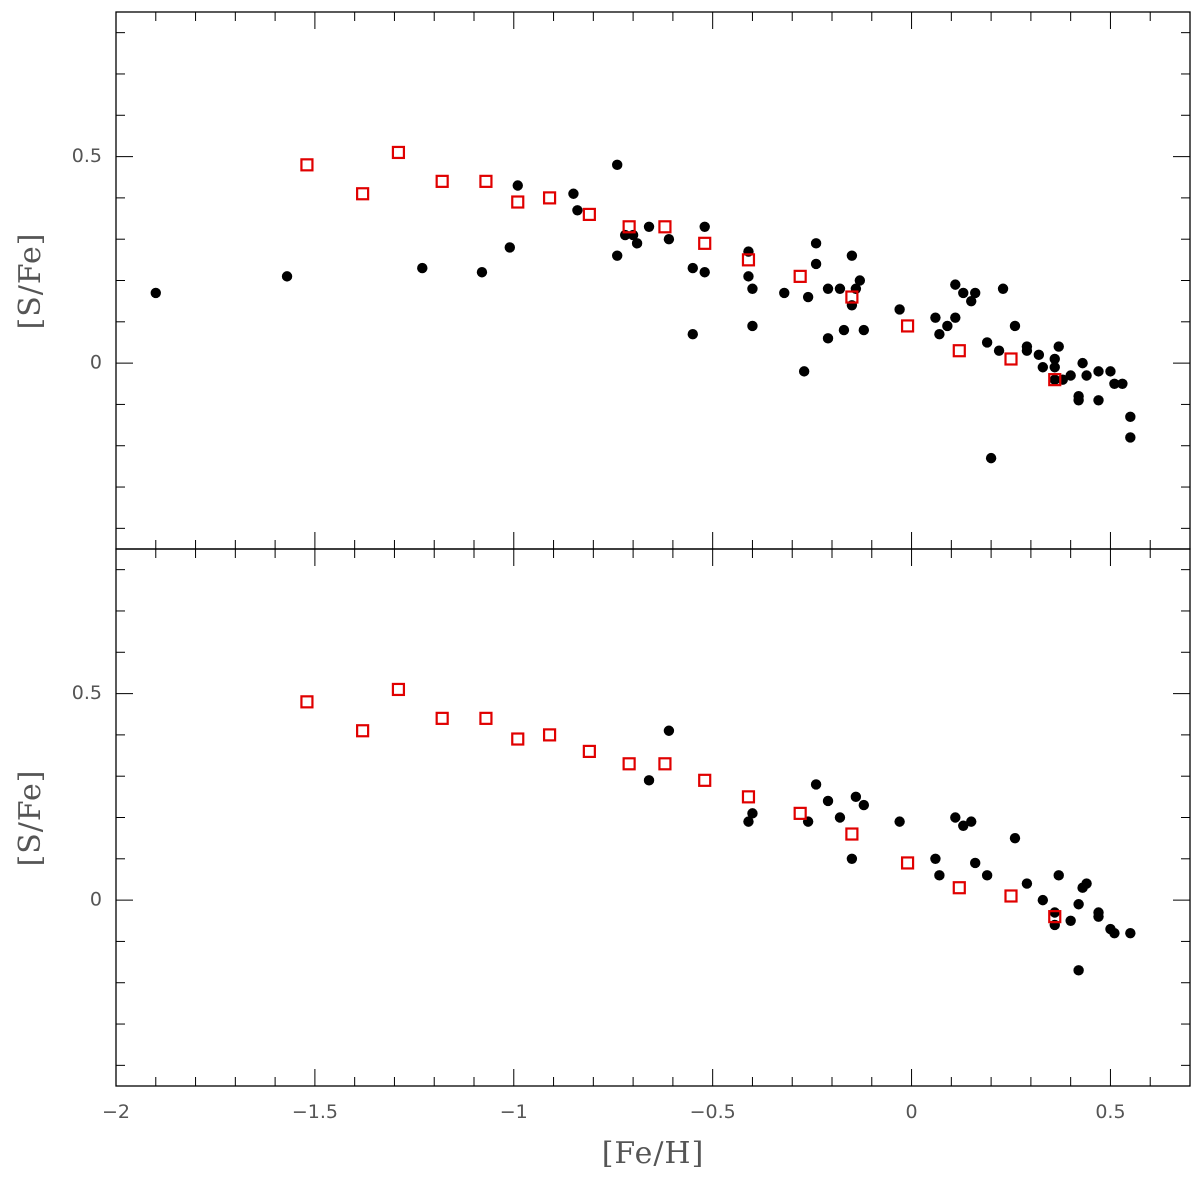  I want to click on x-tick-label: −0.5, so click(713, 1112).